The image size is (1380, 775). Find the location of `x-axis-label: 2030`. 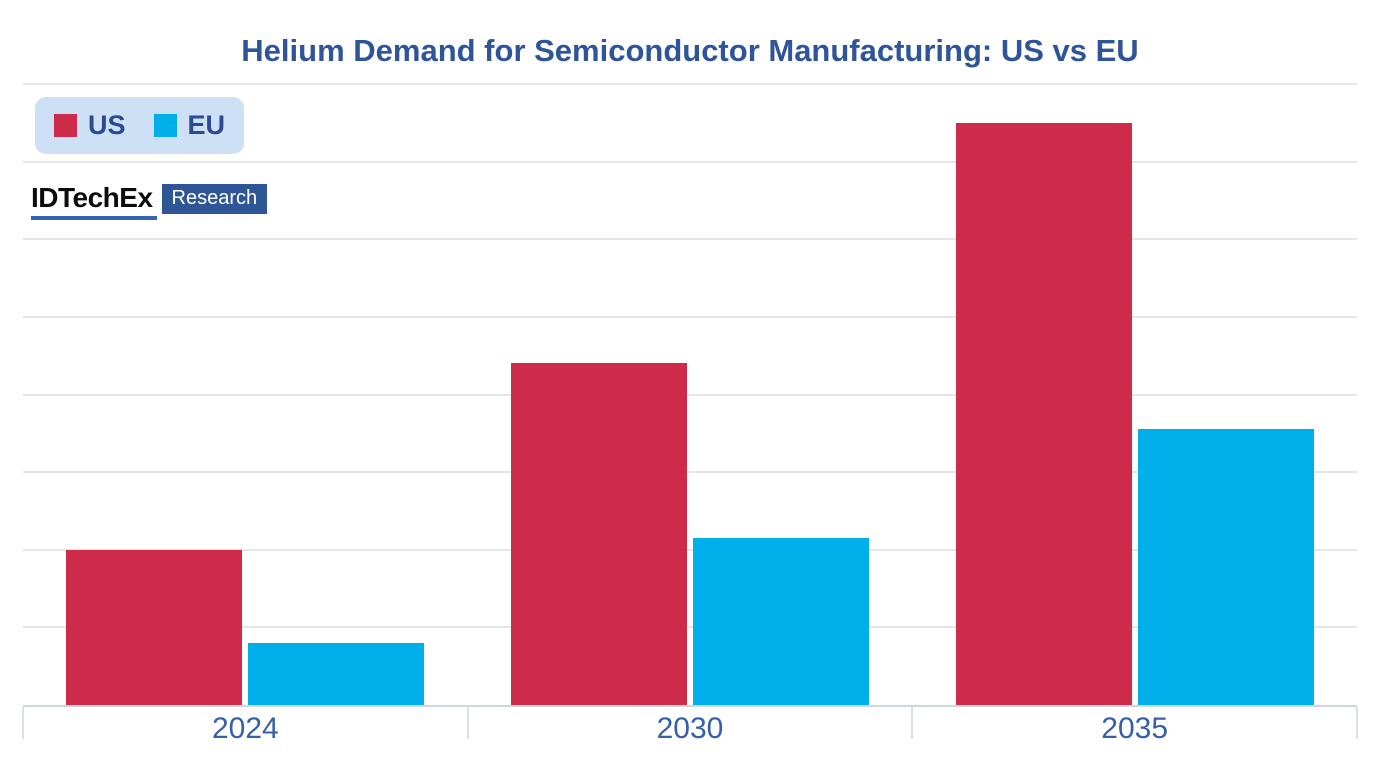

x-axis-label: 2030 is located at coordinates (690, 728).